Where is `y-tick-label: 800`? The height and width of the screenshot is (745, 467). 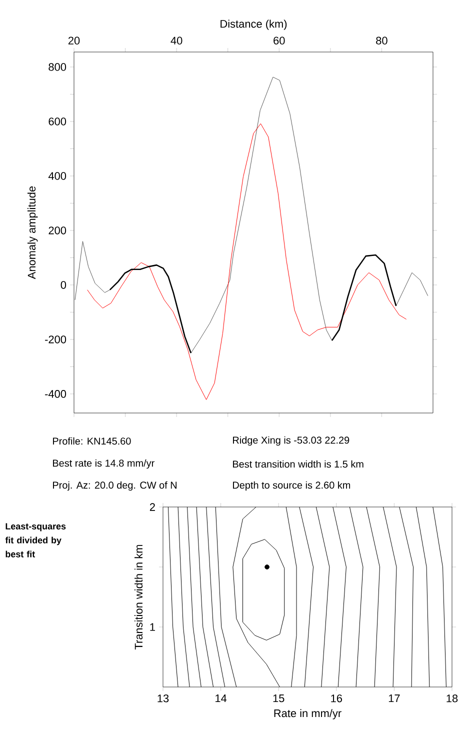 y-tick-label: 800 is located at coordinates (57, 67).